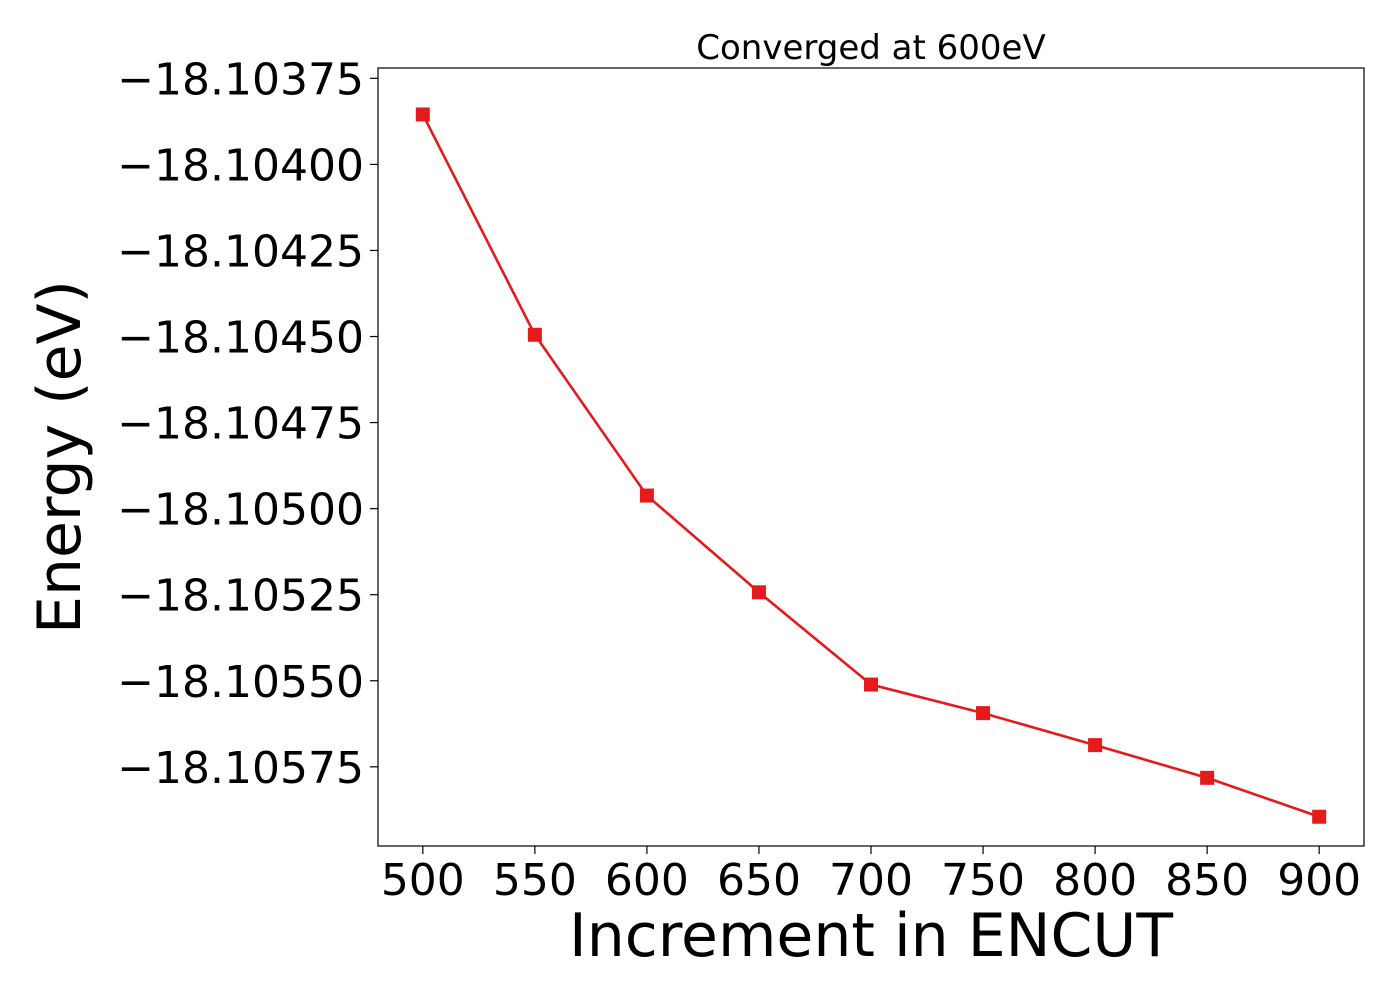 The image size is (1400, 1005). Describe the element at coordinates (871, 936) in the screenshot. I see `x-axis-title: Increment in ENCUT` at that location.